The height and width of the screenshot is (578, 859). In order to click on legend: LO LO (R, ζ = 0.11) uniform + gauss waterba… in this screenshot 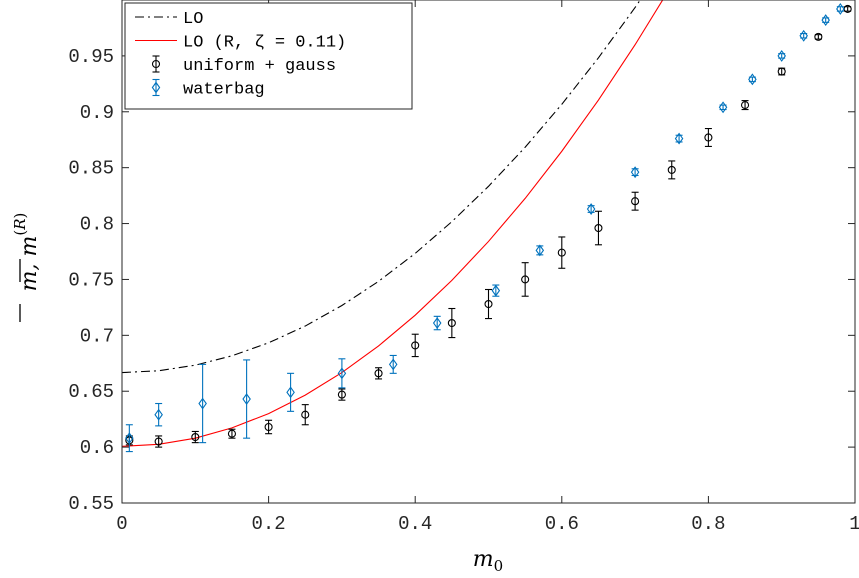, I will do `click(268, 56)`.